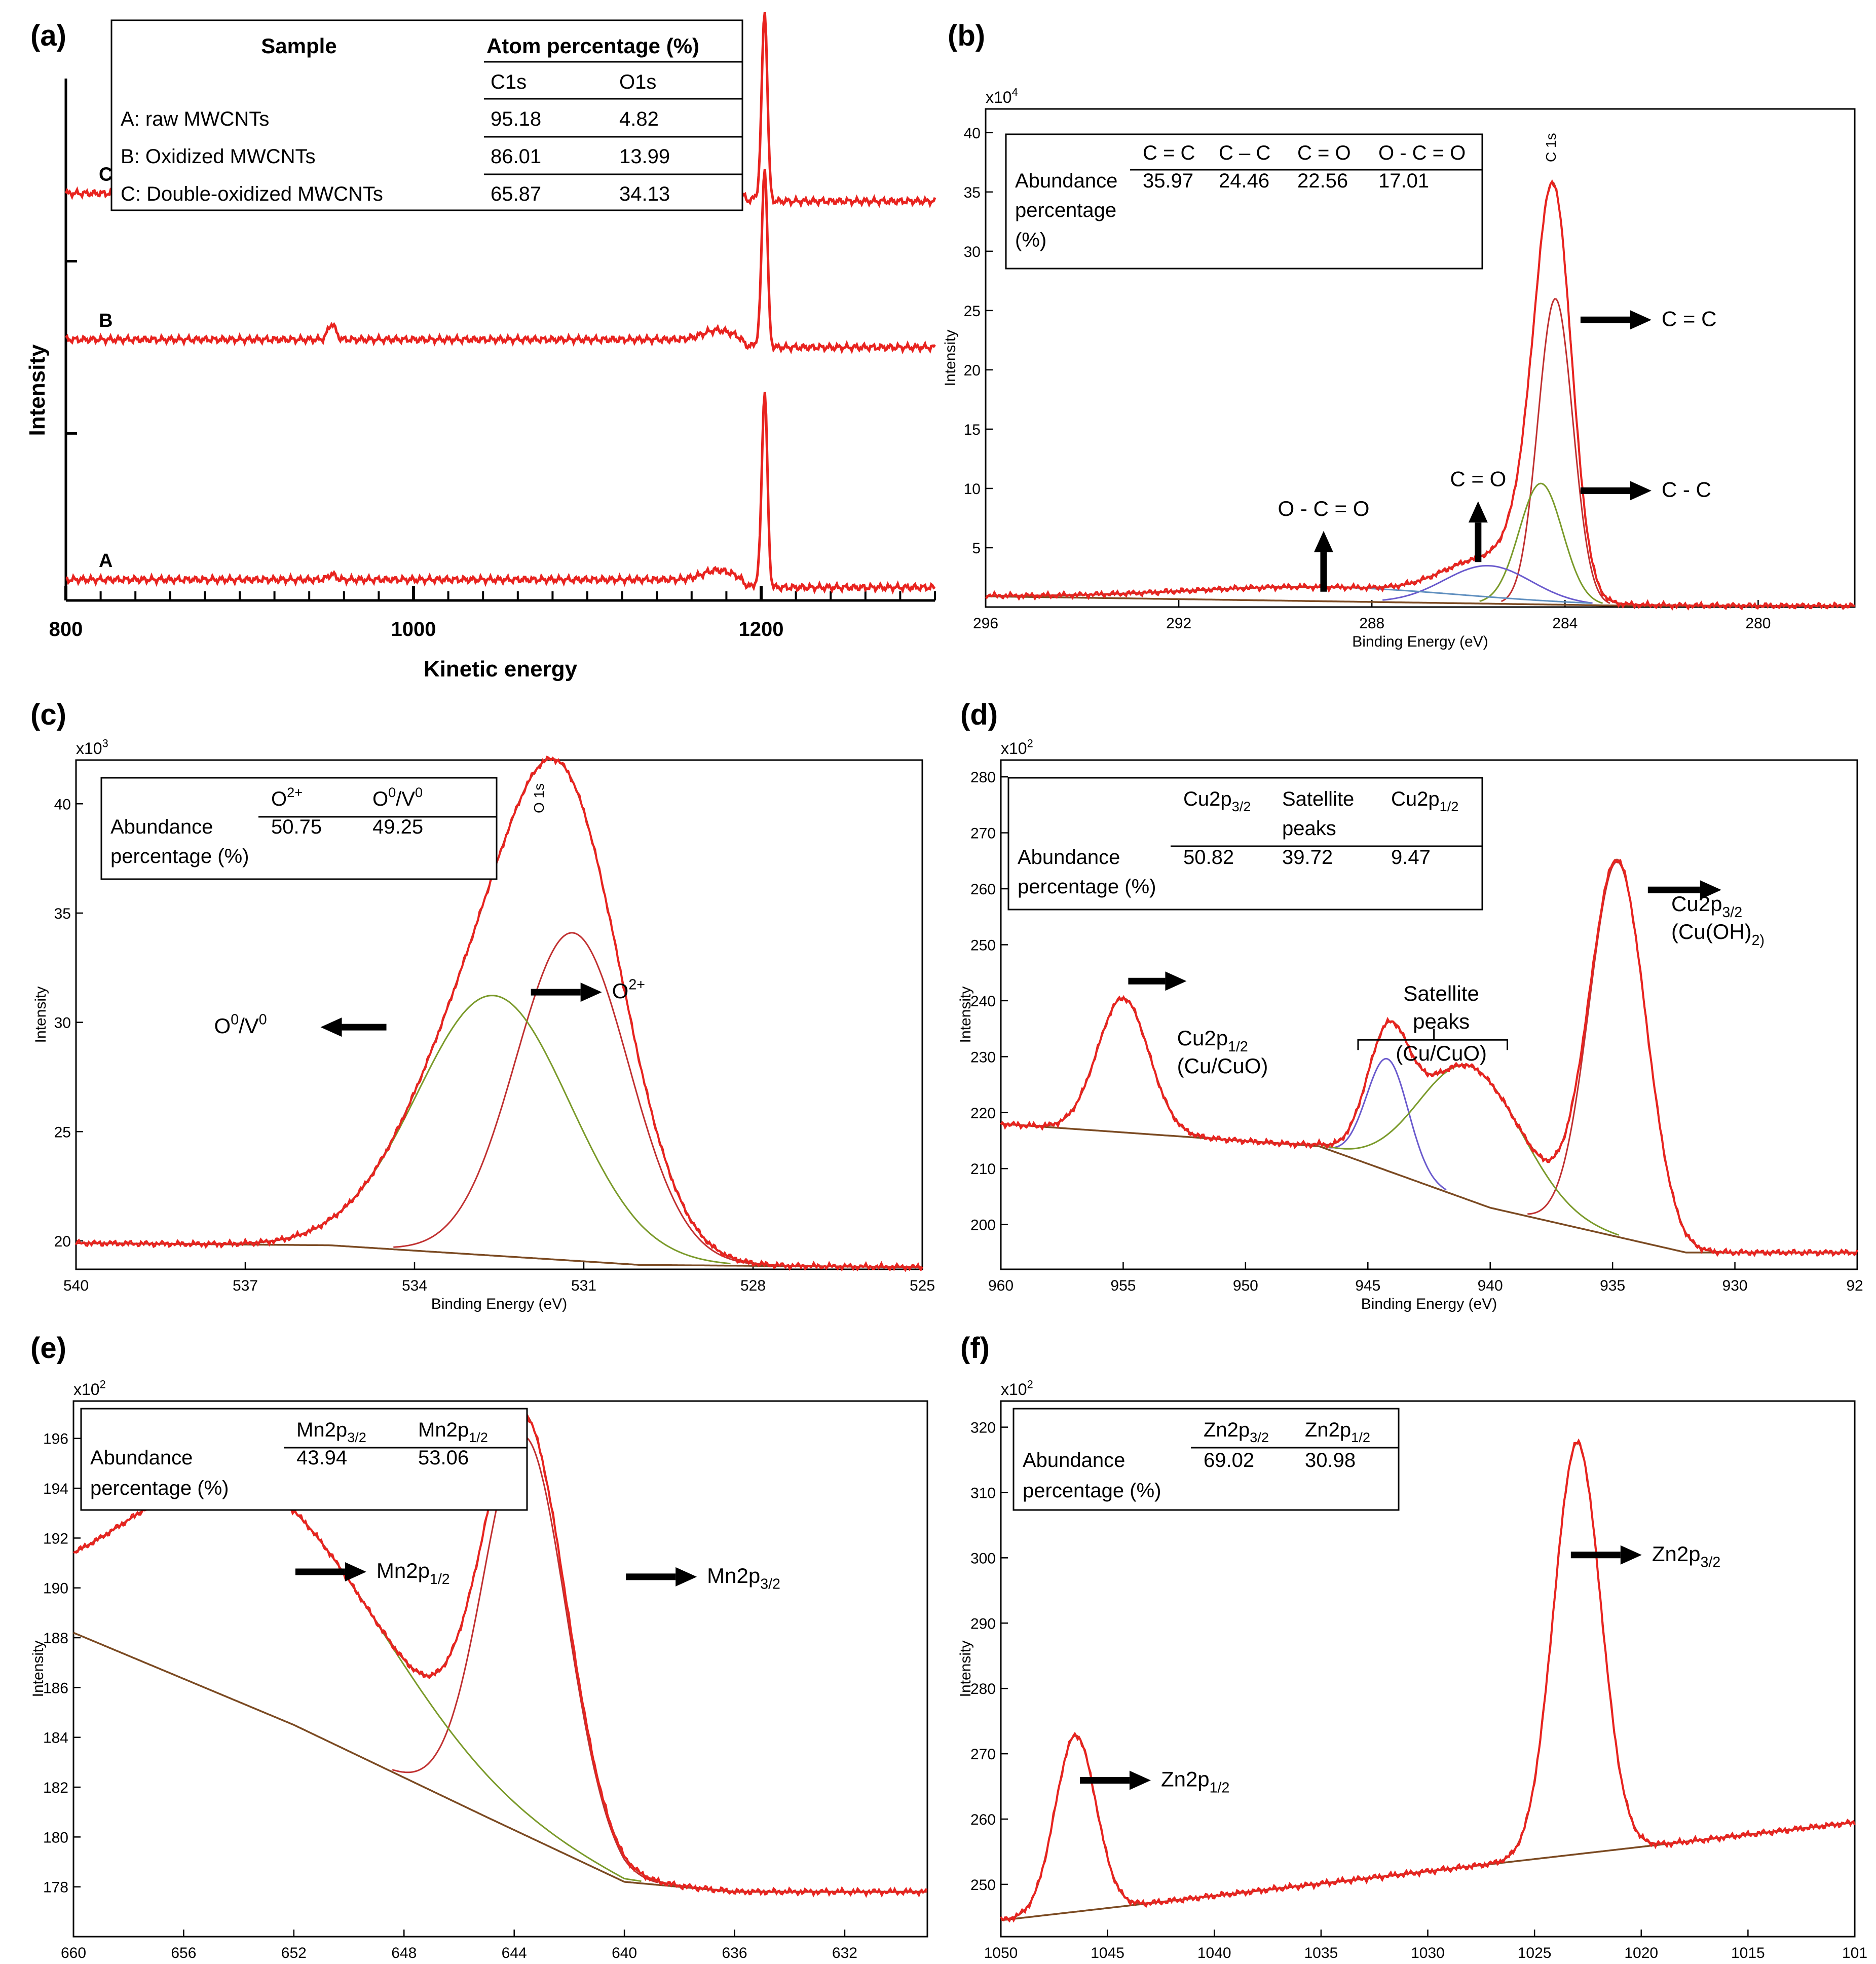 Image resolution: width=1876 pixels, height=1964 pixels. What do you see at coordinates (1178, 623) in the screenshot?
I see `x-tick-label-b: 292` at bounding box center [1178, 623].